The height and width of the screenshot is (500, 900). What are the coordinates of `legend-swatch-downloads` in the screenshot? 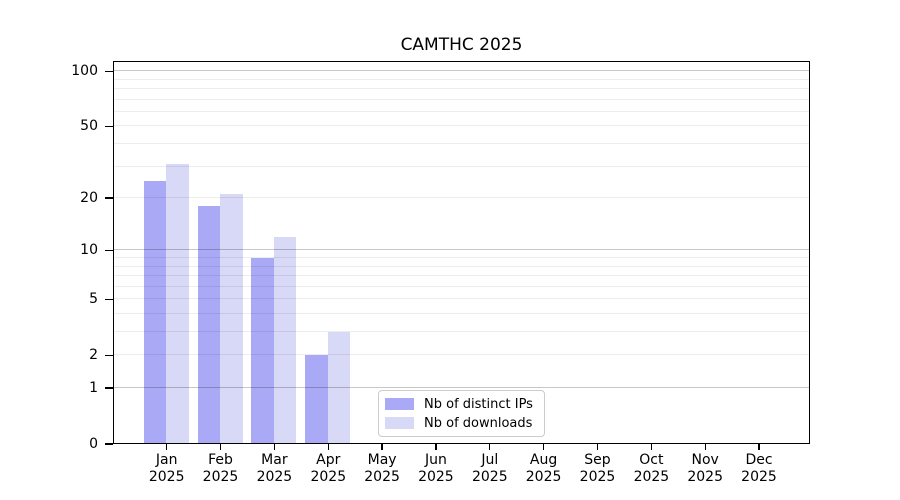 It's located at (399, 423).